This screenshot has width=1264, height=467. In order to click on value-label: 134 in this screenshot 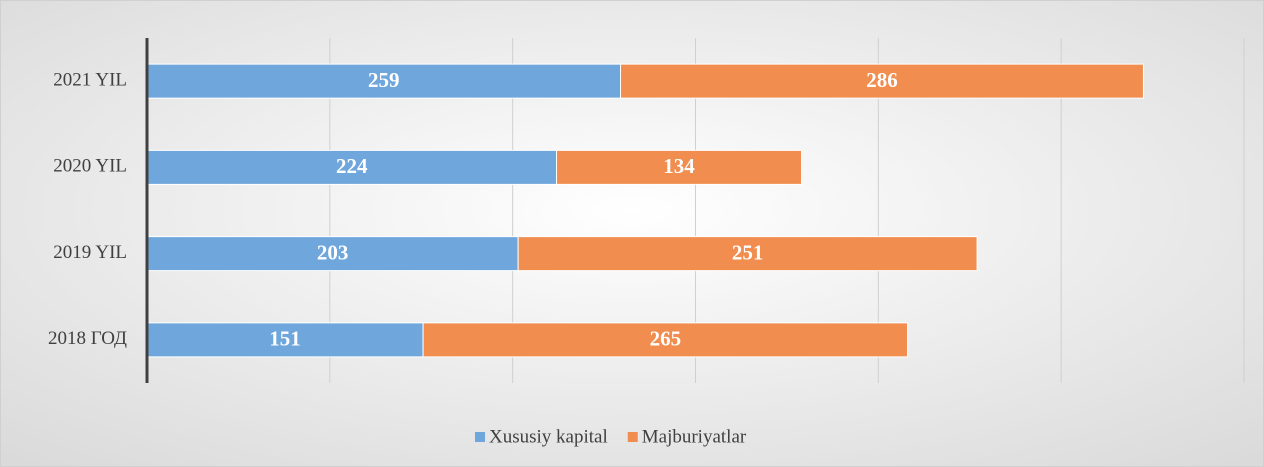, I will do `click(679, 166)`.